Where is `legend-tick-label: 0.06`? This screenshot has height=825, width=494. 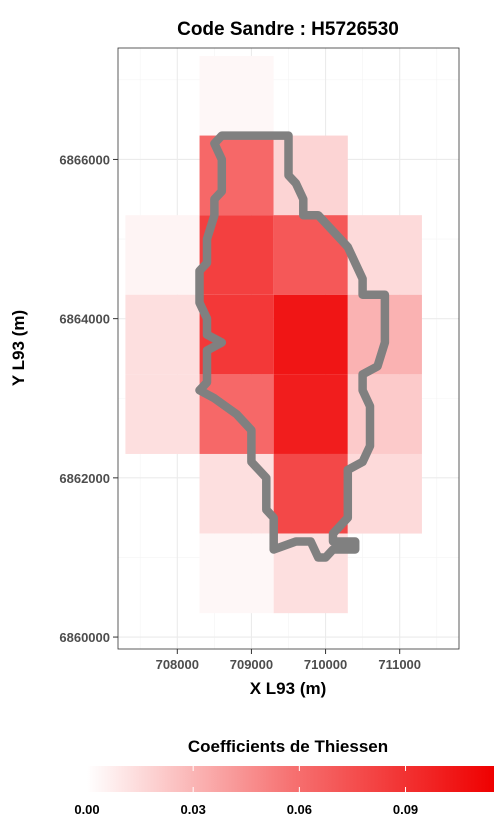 legend-tick-label: 0.06 is located at coordinates (299, 809).